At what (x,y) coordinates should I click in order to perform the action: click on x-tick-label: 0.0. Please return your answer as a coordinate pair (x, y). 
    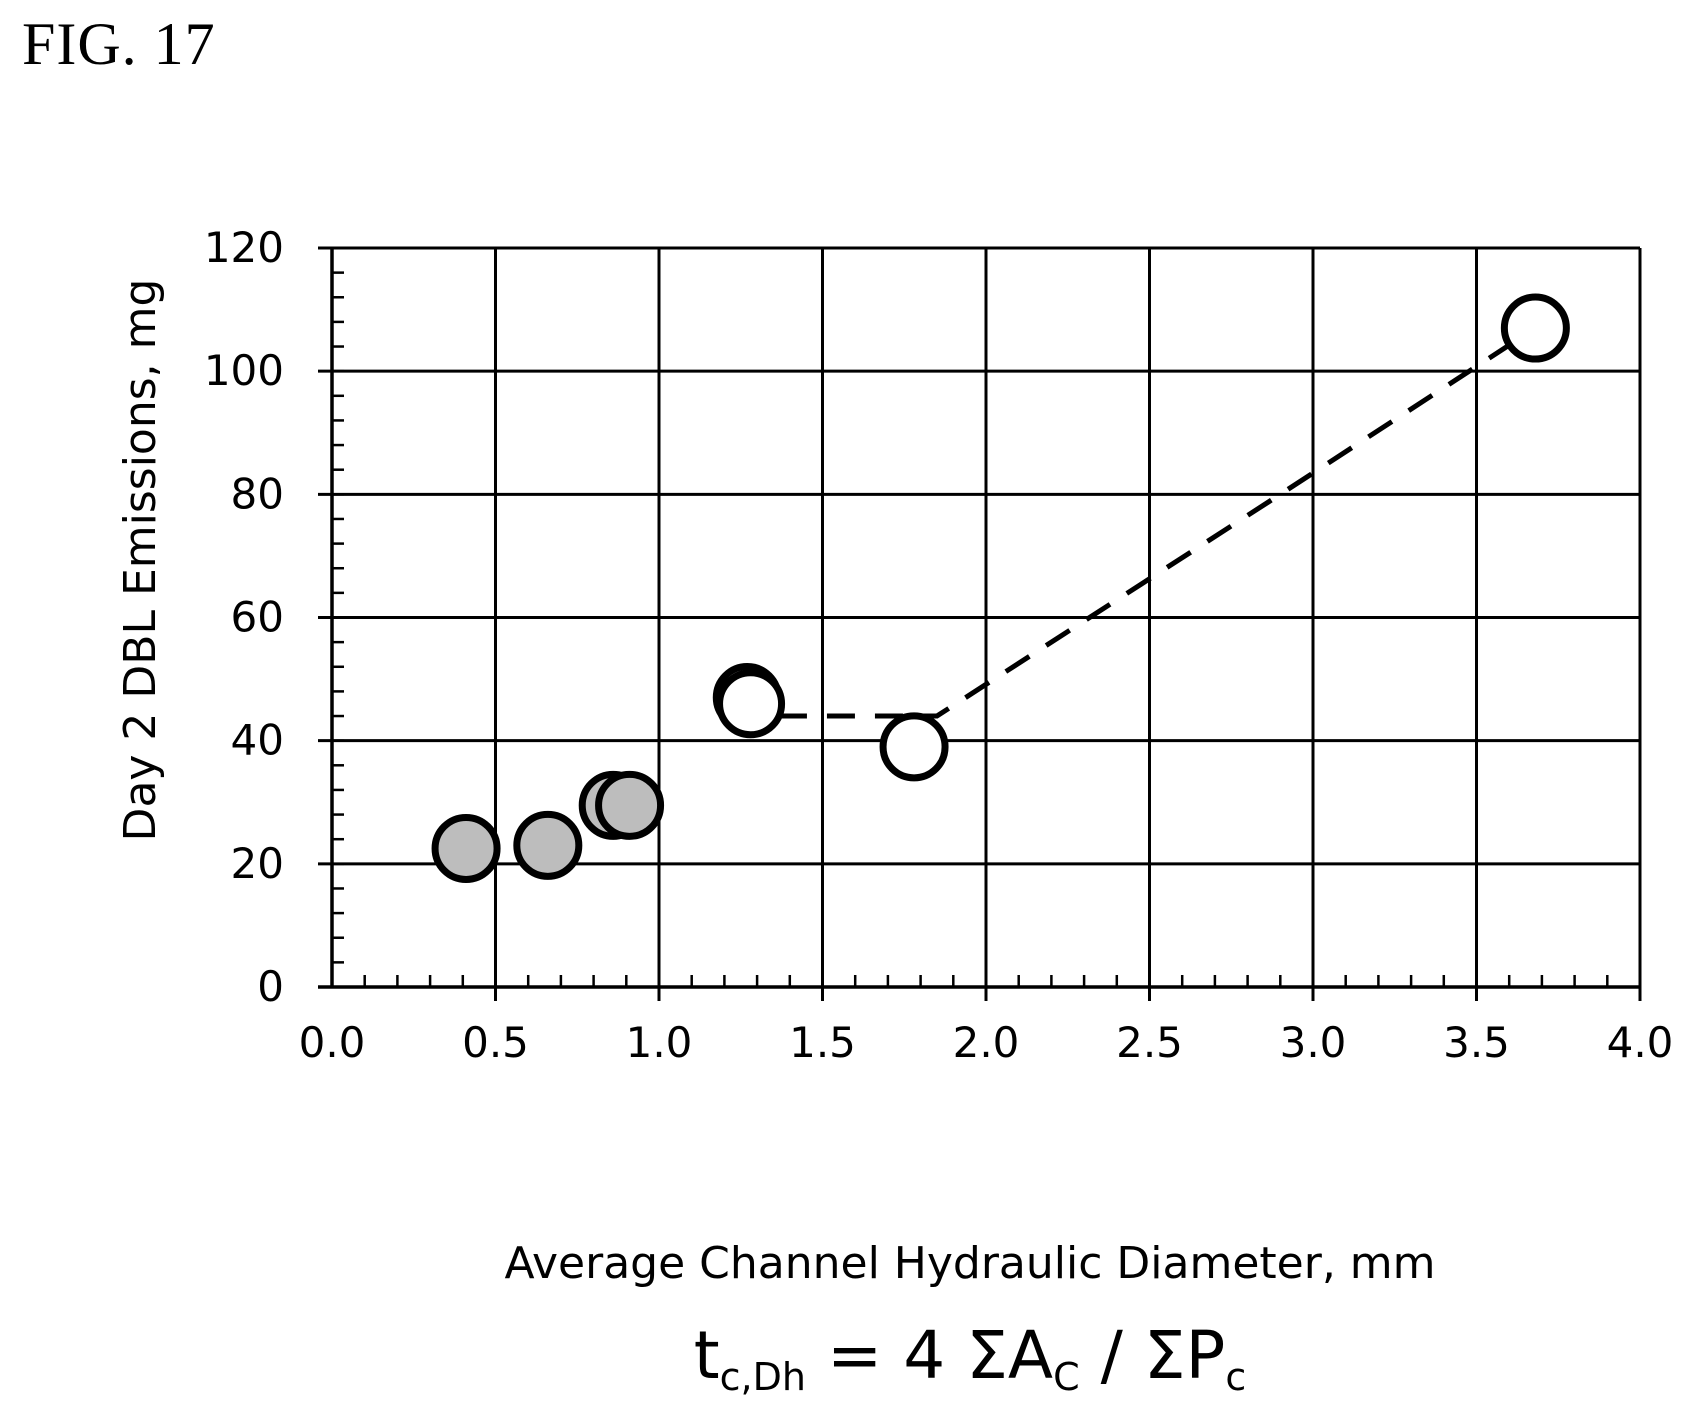
    Looking at the image, I should click on (332, 1042).